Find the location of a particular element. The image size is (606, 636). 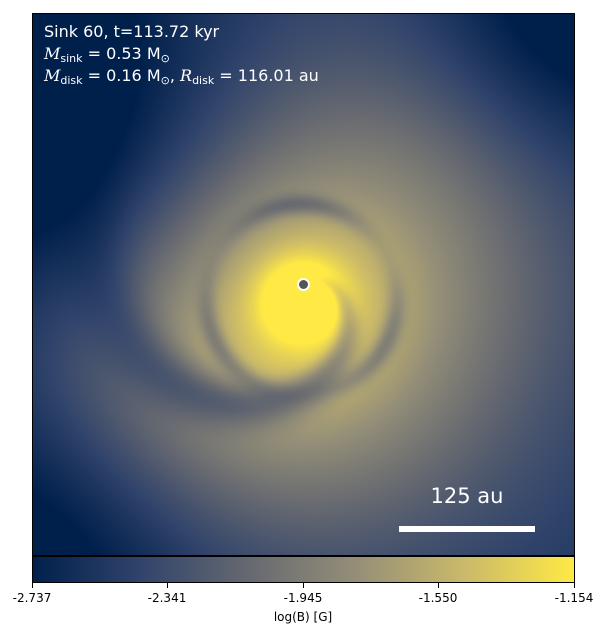

colorbar is located at coordinates (303, 569).